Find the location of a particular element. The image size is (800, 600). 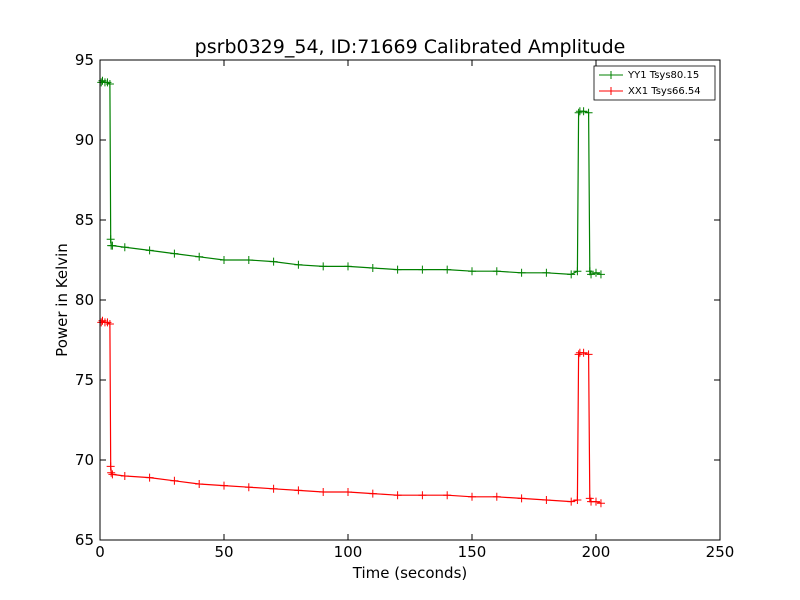

y-tick-label: 70 is located at coordinates (84, 460).